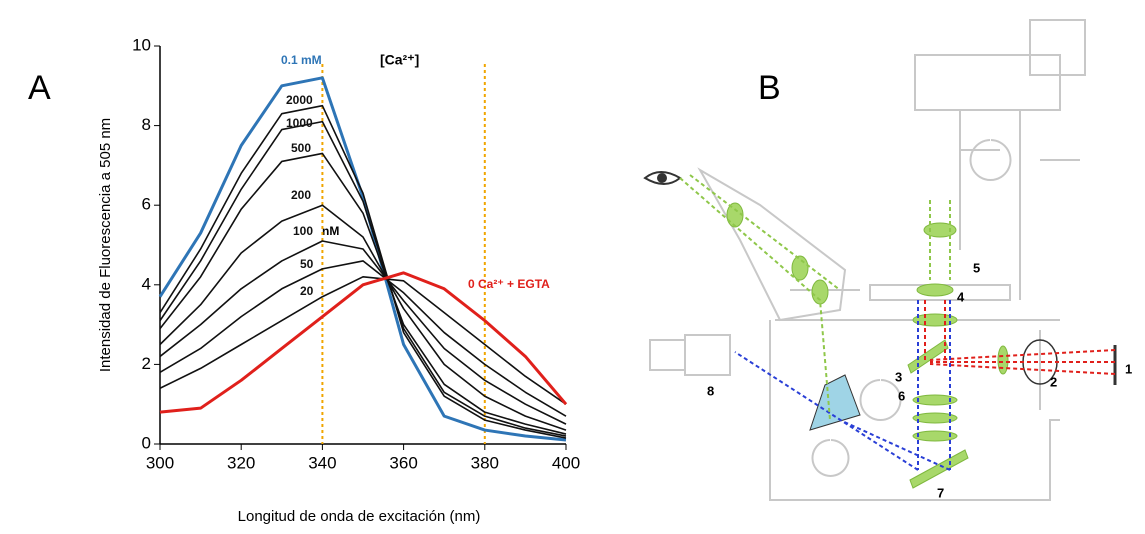 The width and height of the screenshot is (1145, 534). Describe the element at coordinates (976, 267) in the screenshot. I see `diagram-label: 5` at that location.